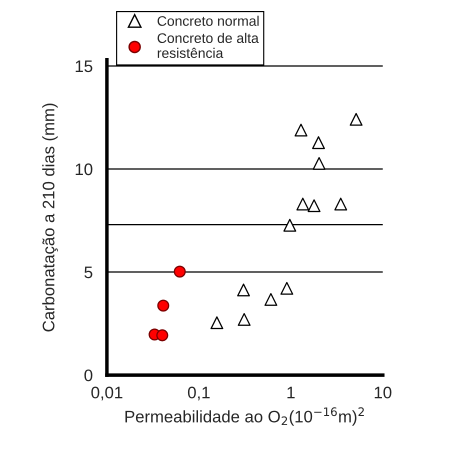  What do you see at coordinates (383, 392) in the screenshot?
I see `x-tick-label: 10` at bounding box center [383, 392].